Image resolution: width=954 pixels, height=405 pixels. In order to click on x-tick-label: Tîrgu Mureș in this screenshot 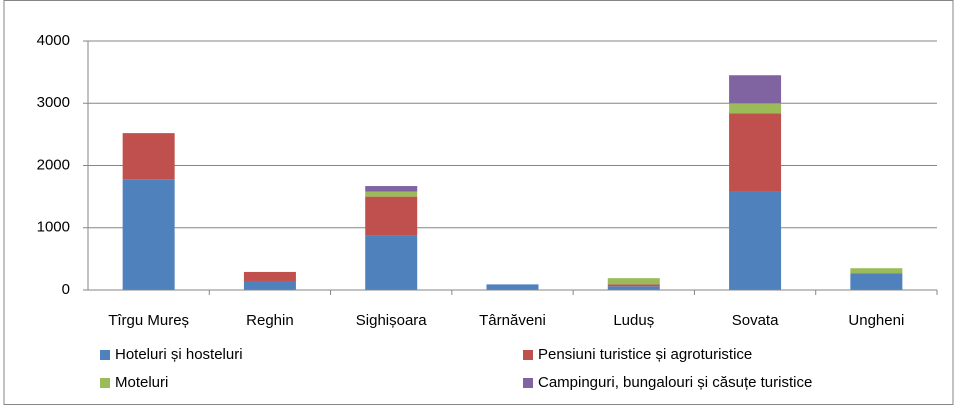, I will do `click(148, 320)`.